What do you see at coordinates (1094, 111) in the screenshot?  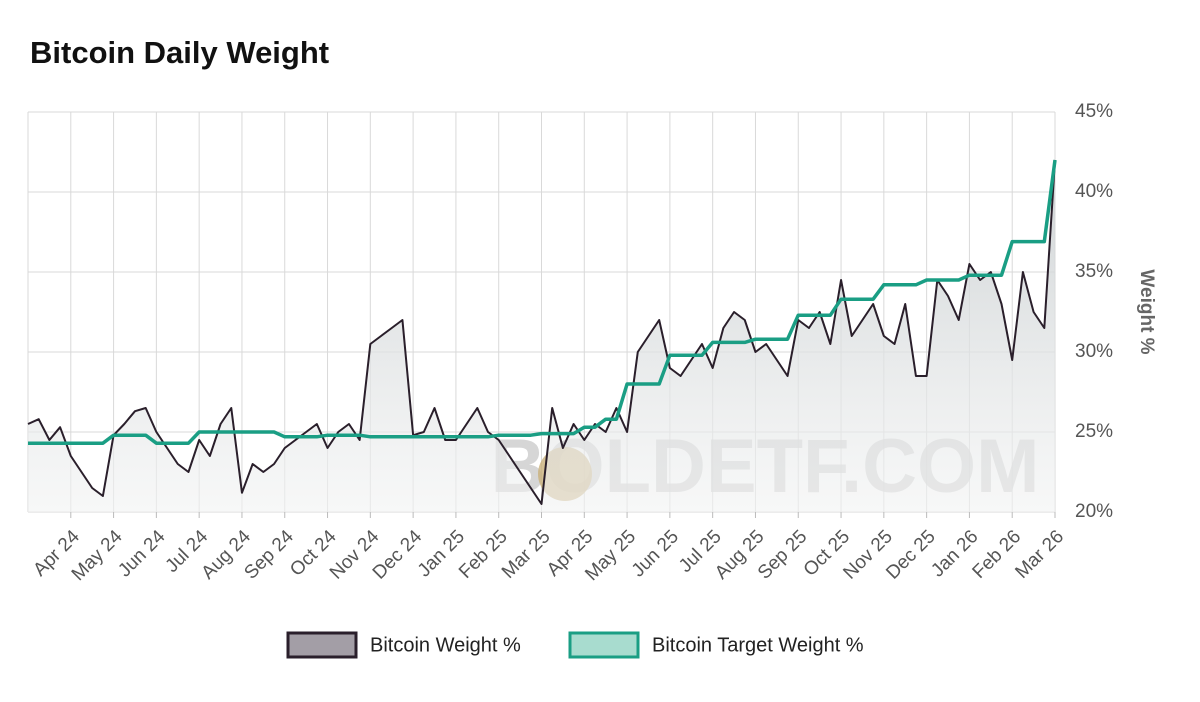 I see `y-tick-label: 45%` at bounding box center [1094, 111].